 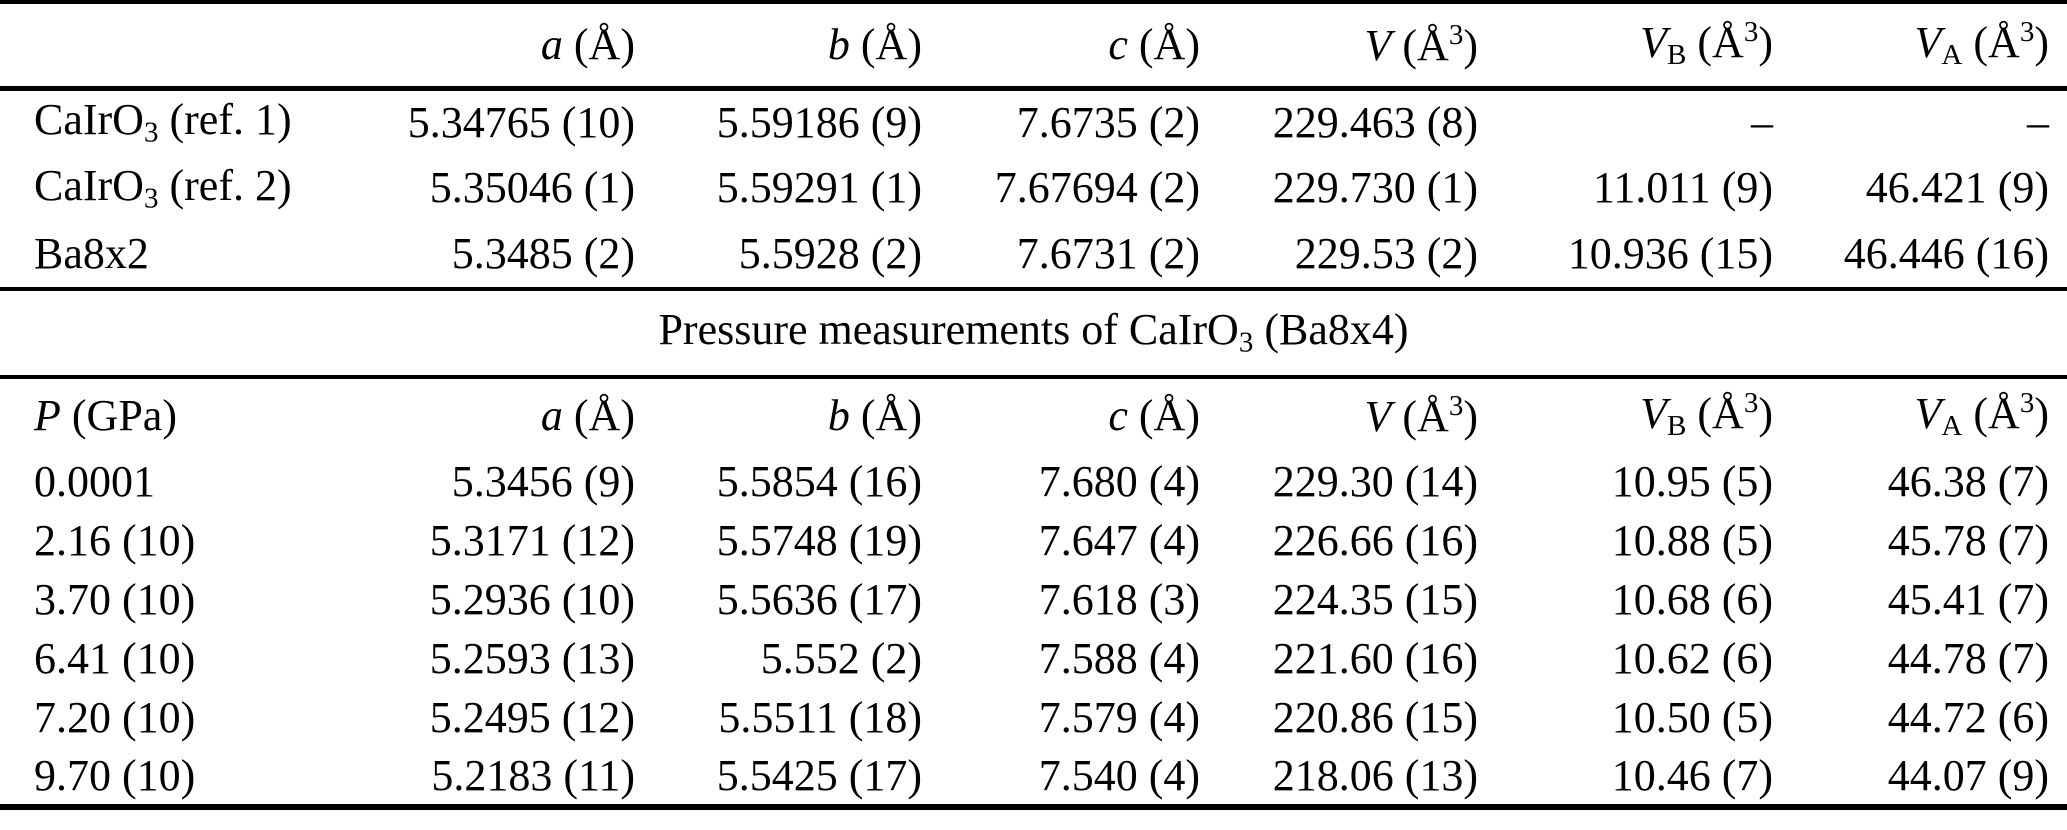 What do you see at coordinates (1968, 718) in the screenshot?
I see `table-cell: 44.72 (6)` at bounding box center [1968, 718].